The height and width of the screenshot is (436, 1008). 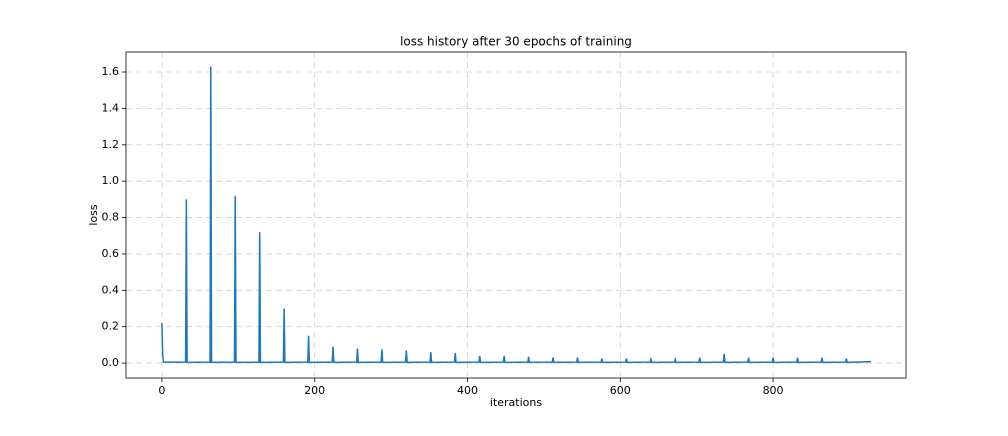 I want to click on y-tick-label: 1.6, so click(x=111, y=71).